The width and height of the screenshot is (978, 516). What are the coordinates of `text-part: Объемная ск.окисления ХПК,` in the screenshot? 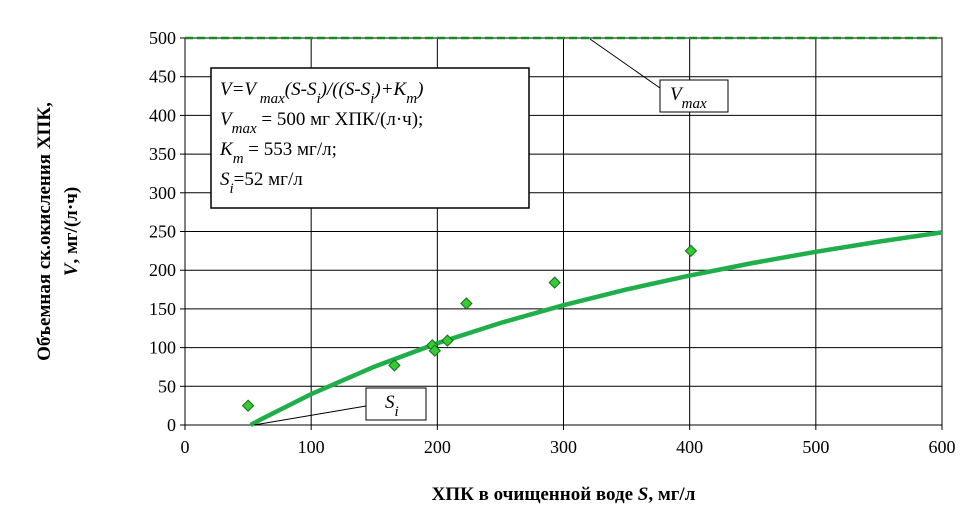 It's located at (44, 231).